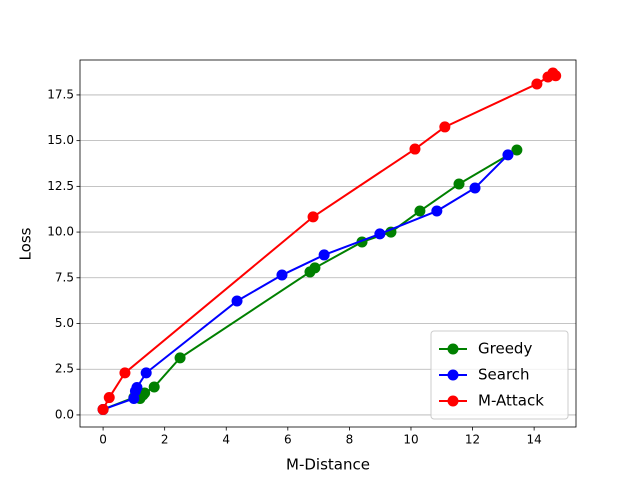  What do you see at coordinates (64, 369) in the screenshot?
I see `y-tick-label: 2.5` at bounding box center [64, 369].